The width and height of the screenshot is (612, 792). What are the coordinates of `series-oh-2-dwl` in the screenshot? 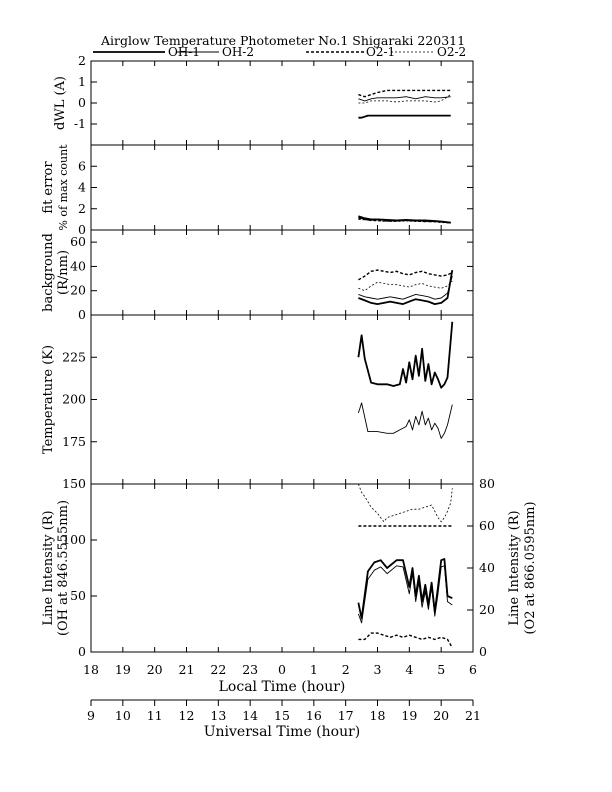 It's located at (404, 99).